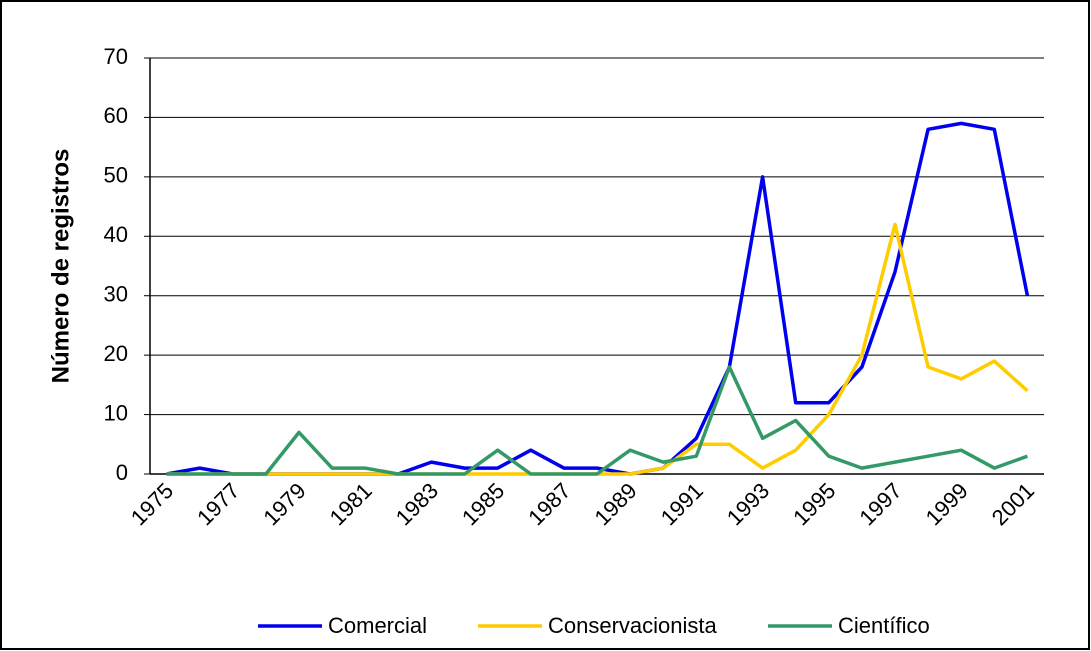 The width and height of the screenshot is (1091, 651). Describe the element at coordinates (116, 115) in the screenshot. I see `y-tick-label: 60` at that location.